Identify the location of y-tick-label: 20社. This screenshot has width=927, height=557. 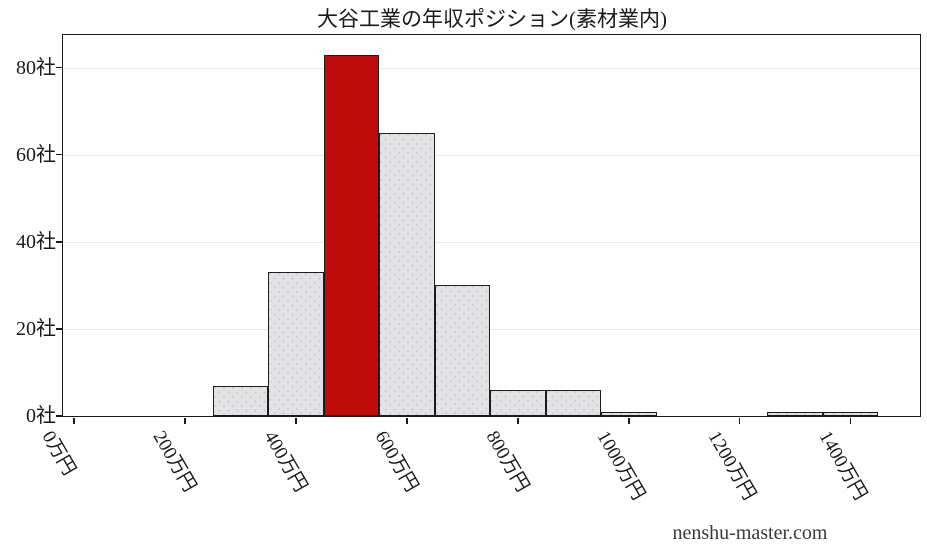
(36, 328).